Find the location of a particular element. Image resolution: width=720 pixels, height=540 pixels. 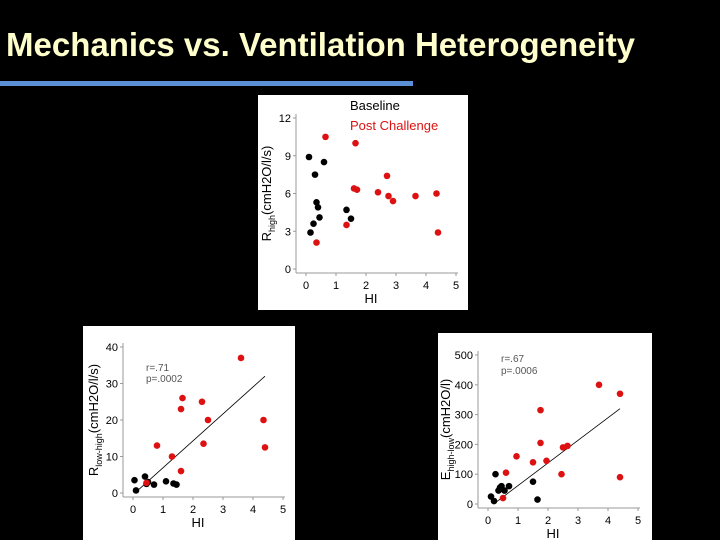

y-axis-label: Rhigh(cmH2O/l/s) is located at coordinates (268, 194).